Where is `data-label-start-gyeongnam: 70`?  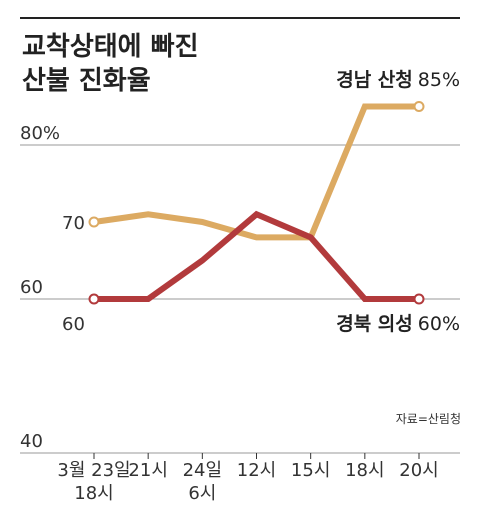
data-label-start-gyeongnam: 70 is located at coordinates (73, 223).